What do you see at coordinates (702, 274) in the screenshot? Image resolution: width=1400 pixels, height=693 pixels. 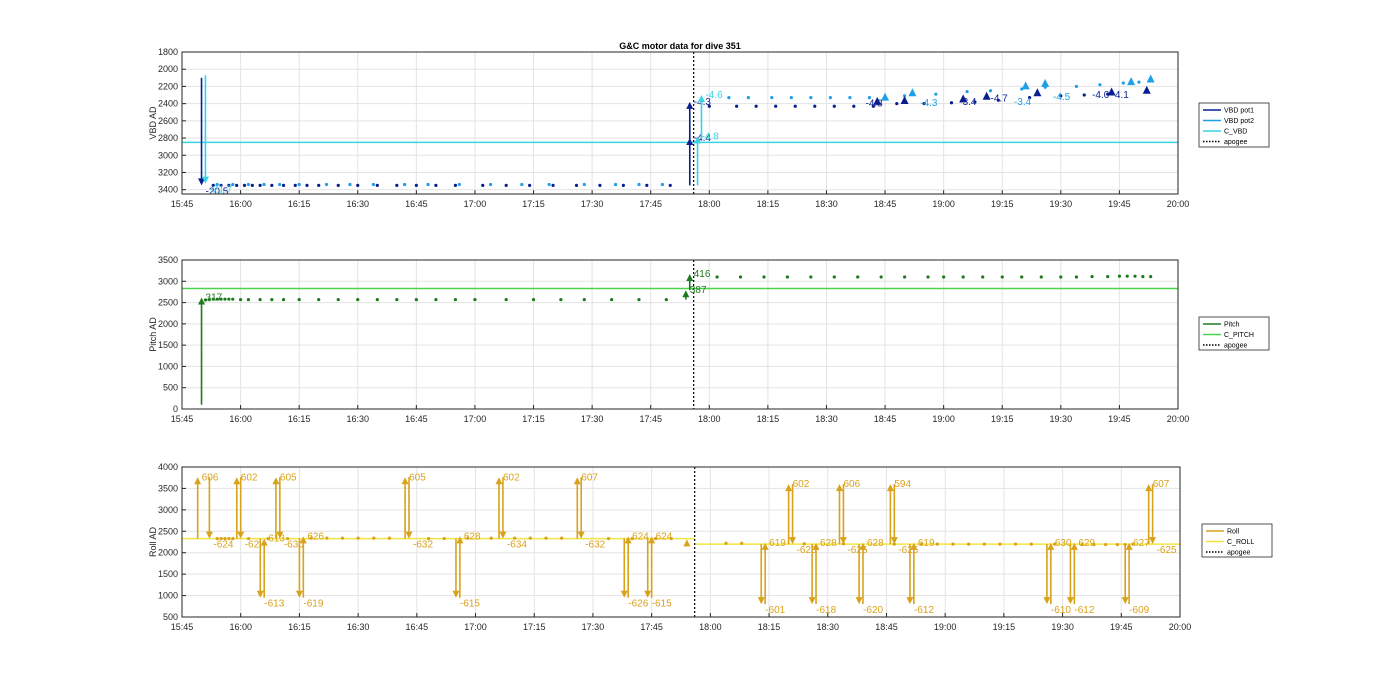 I see `arrow-label: 416` at bounding box center [702, 274].